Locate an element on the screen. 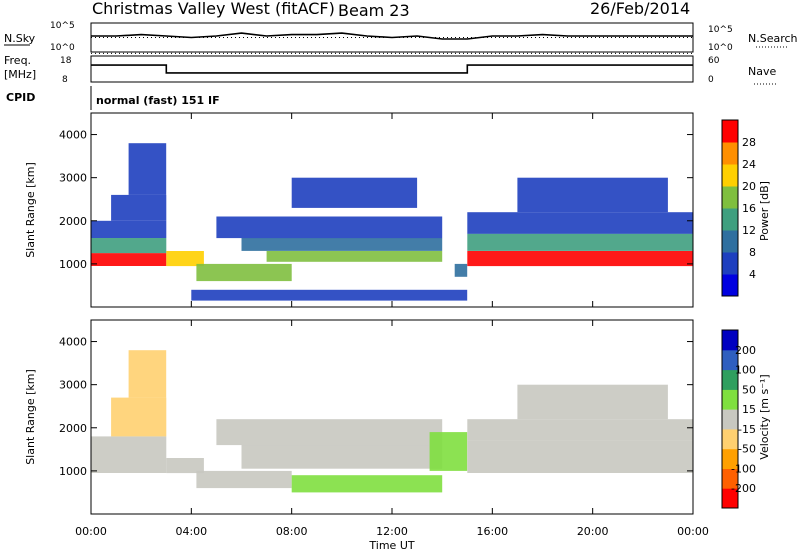  velocity-colorbar-label-1: 100 is located at coordinates (745, 370).